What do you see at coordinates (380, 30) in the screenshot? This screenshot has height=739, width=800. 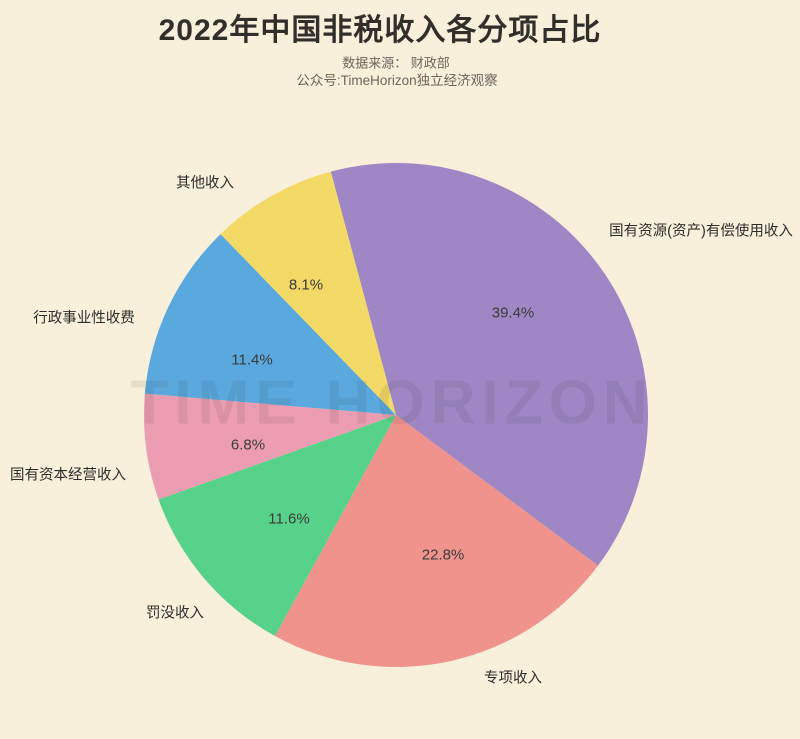 I see `page-title: 2022年中国非税收入各分项占比` at bounding box center [380, 30].